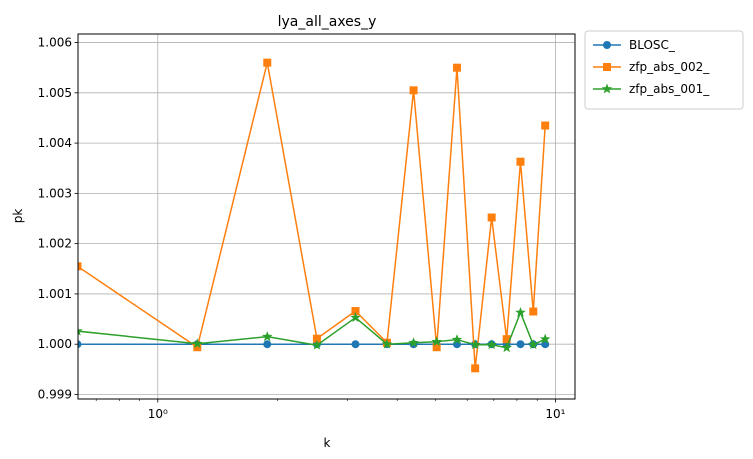  I want to click on legend-item: zfp_abs_002_, so click(651, 67).